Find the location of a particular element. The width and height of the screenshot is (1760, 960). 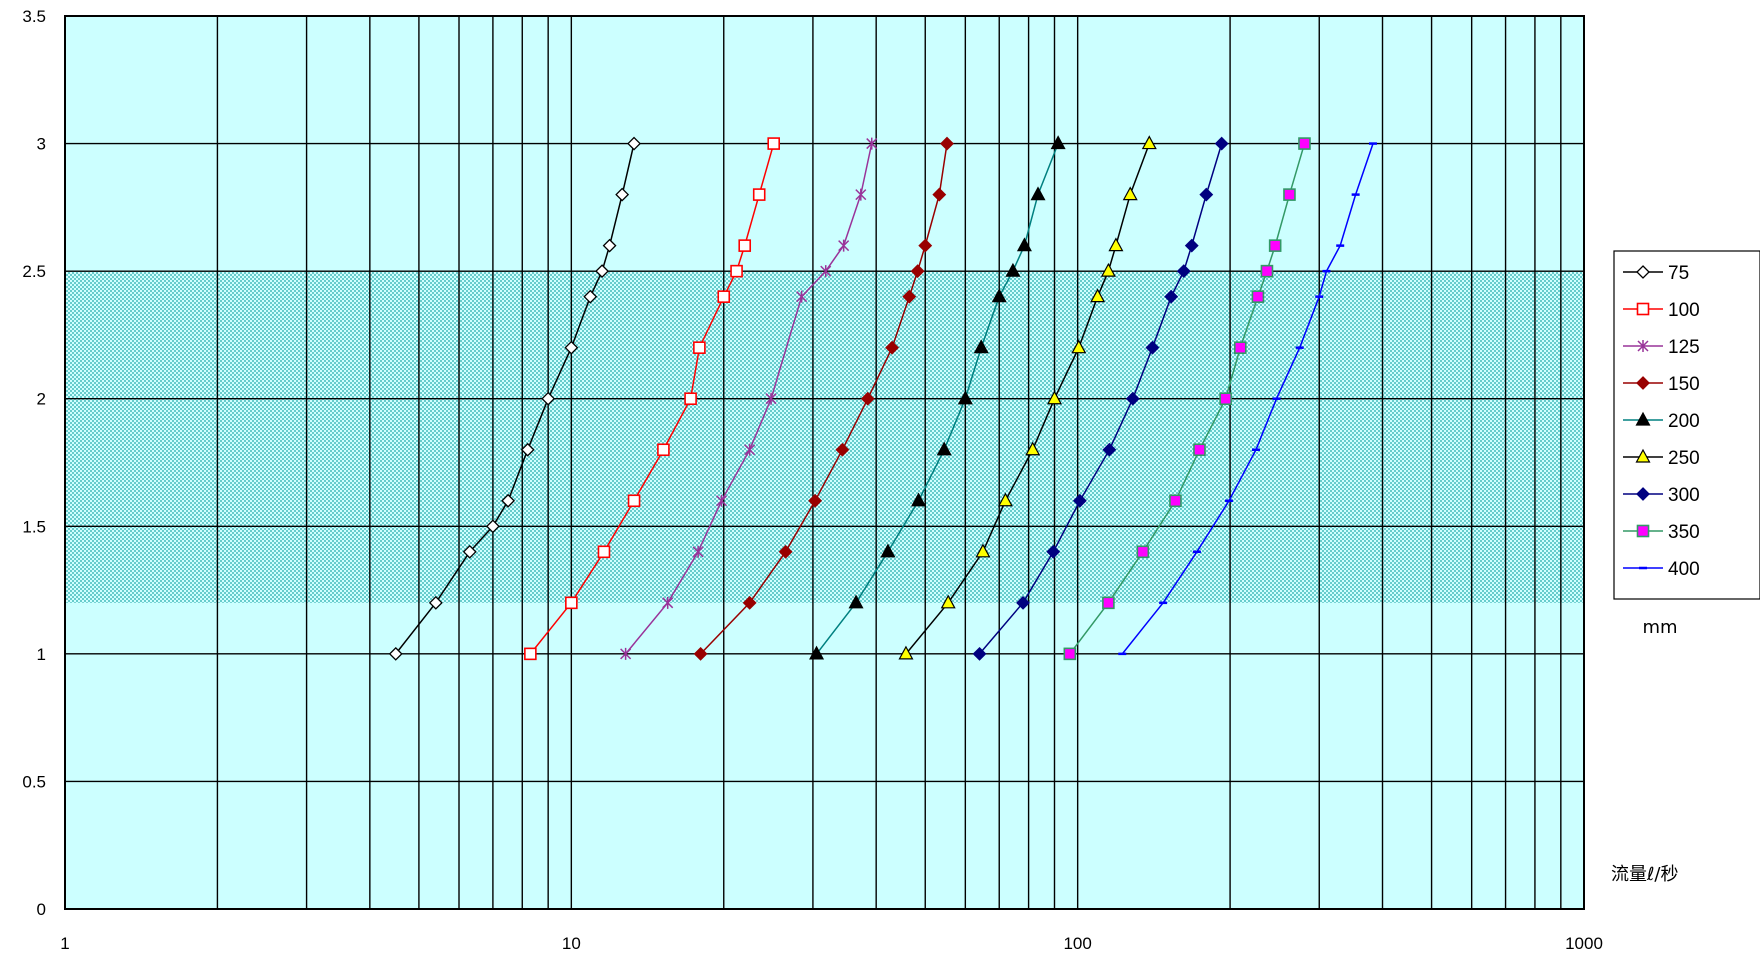

y-tick-label: 3 is located at coordinates (41, 144).